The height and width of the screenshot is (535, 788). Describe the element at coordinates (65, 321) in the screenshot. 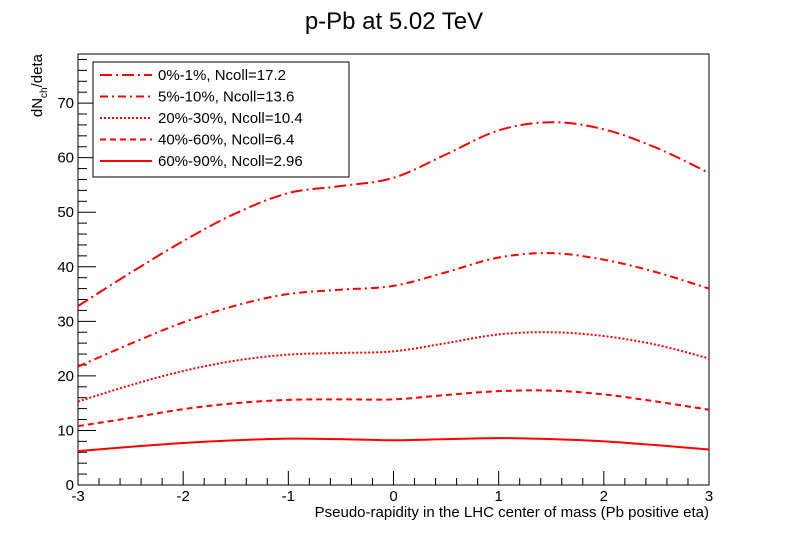

I see `y-tick-label: 30` at that location.